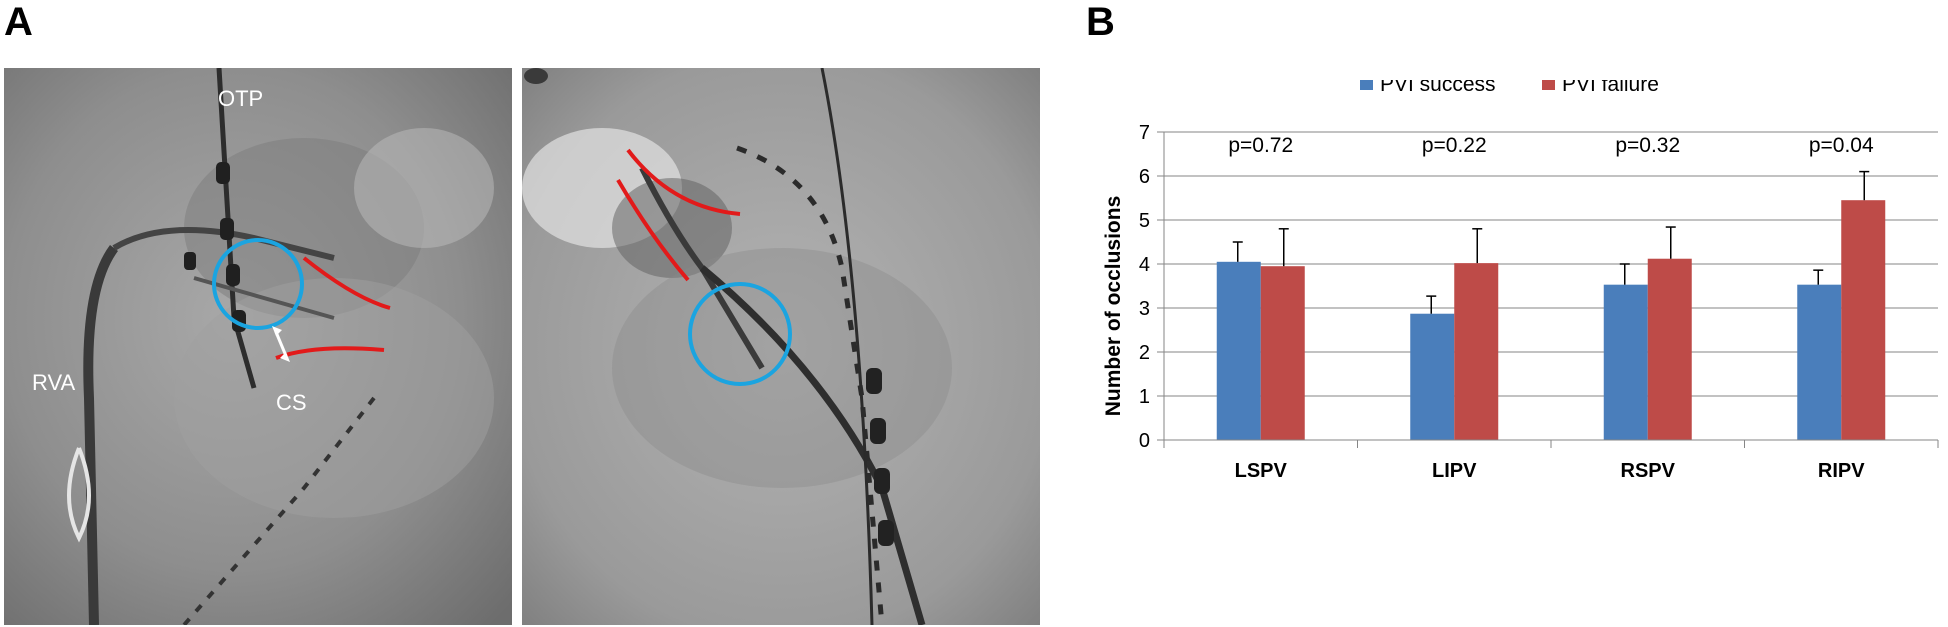 The image size is (1948, 627). Describe the element at coordinates (1669, 349) in the screenshot. I see `bar-rspv-failure` at that location.